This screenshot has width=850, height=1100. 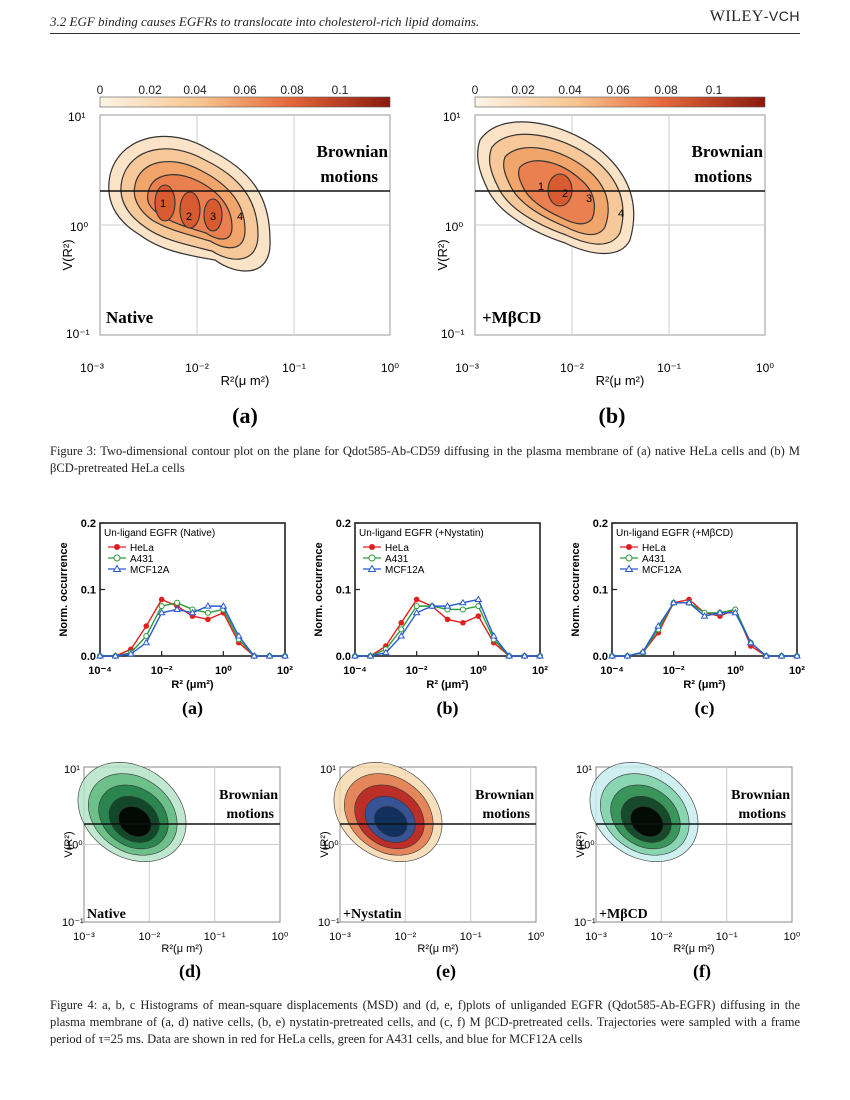 What do you see at coordinates (88, 657) in the screenshot?
I see `y-tick-label: 0.0` at bounding box center [88, 657].